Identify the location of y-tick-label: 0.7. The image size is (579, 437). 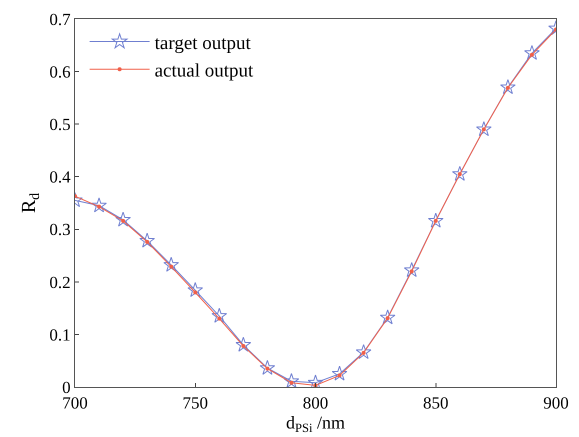
(60, 19).